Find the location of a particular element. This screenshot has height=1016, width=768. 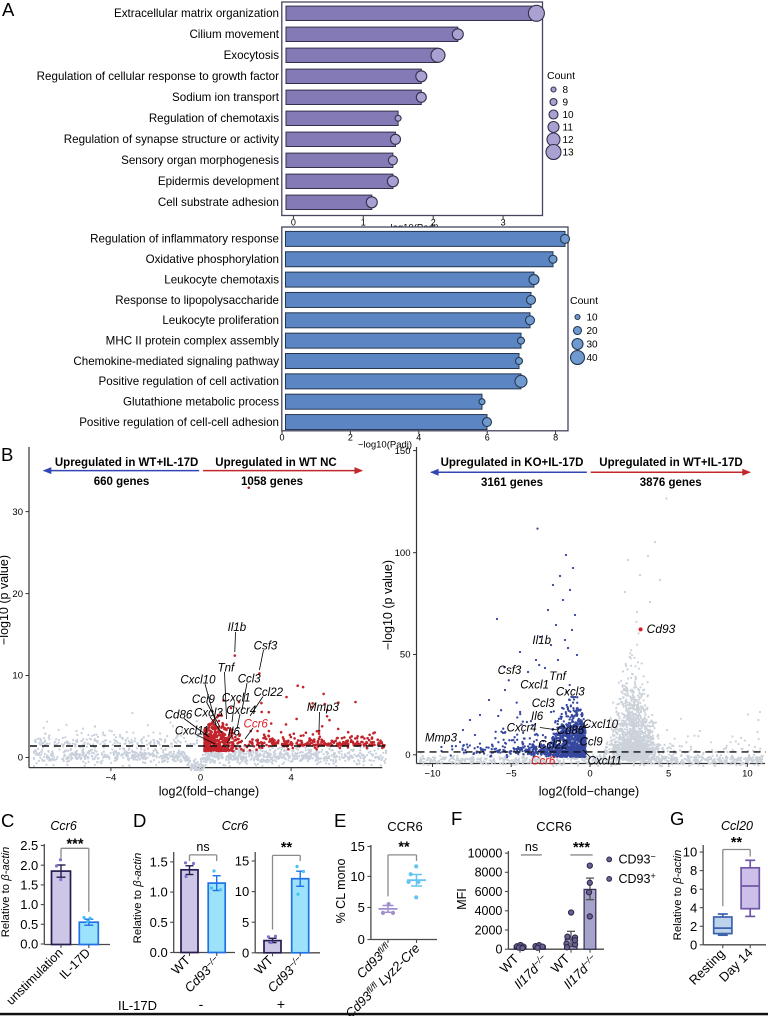

svg-text:Chemokine-mediated signaling p: Chemokine-mediated signaling pathway is located at coordinates (176, 361).